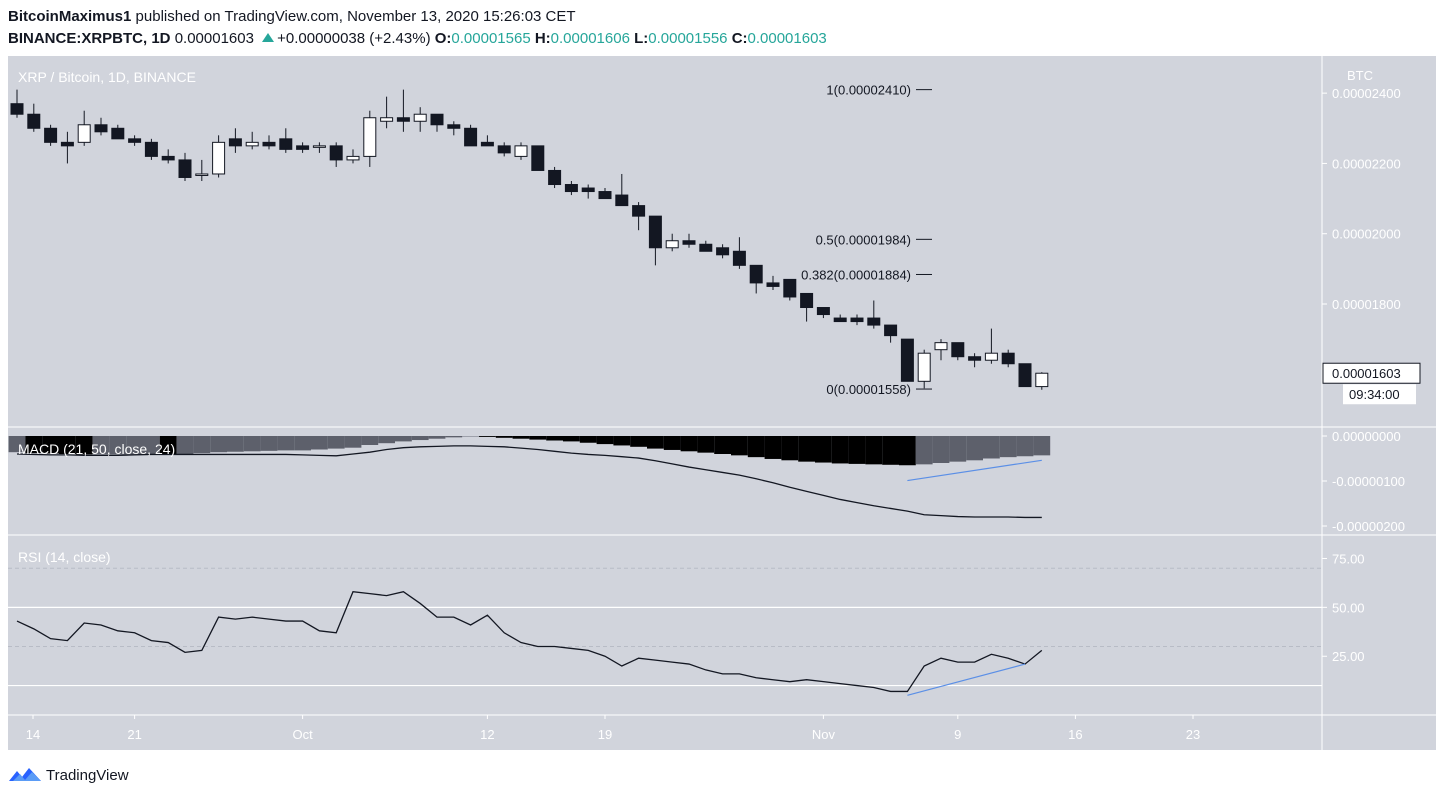 This screenshot has height=798, width=1437. I want to click on high-value: 0.00001606, so click(590, 38).